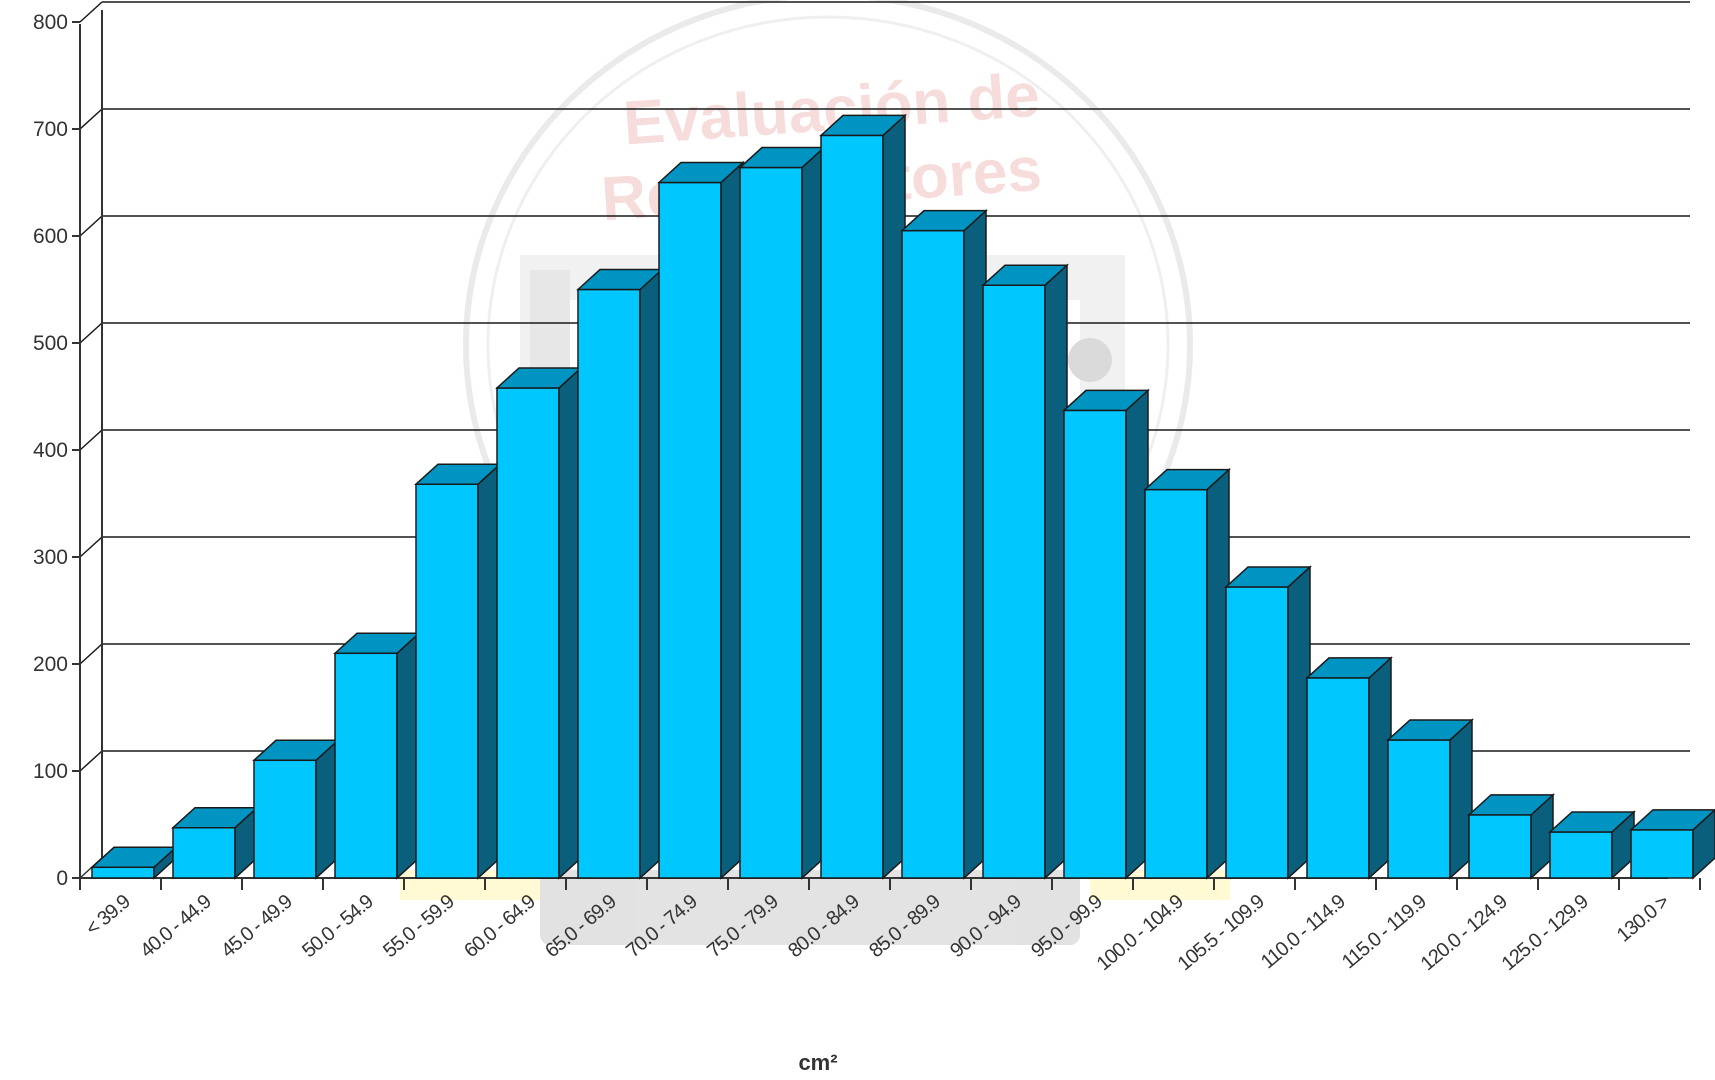  What do you see at coordinates (62, 878) in the screenshot?
I see `y-tick-label-0: 0` at bounding box center [62, 878].